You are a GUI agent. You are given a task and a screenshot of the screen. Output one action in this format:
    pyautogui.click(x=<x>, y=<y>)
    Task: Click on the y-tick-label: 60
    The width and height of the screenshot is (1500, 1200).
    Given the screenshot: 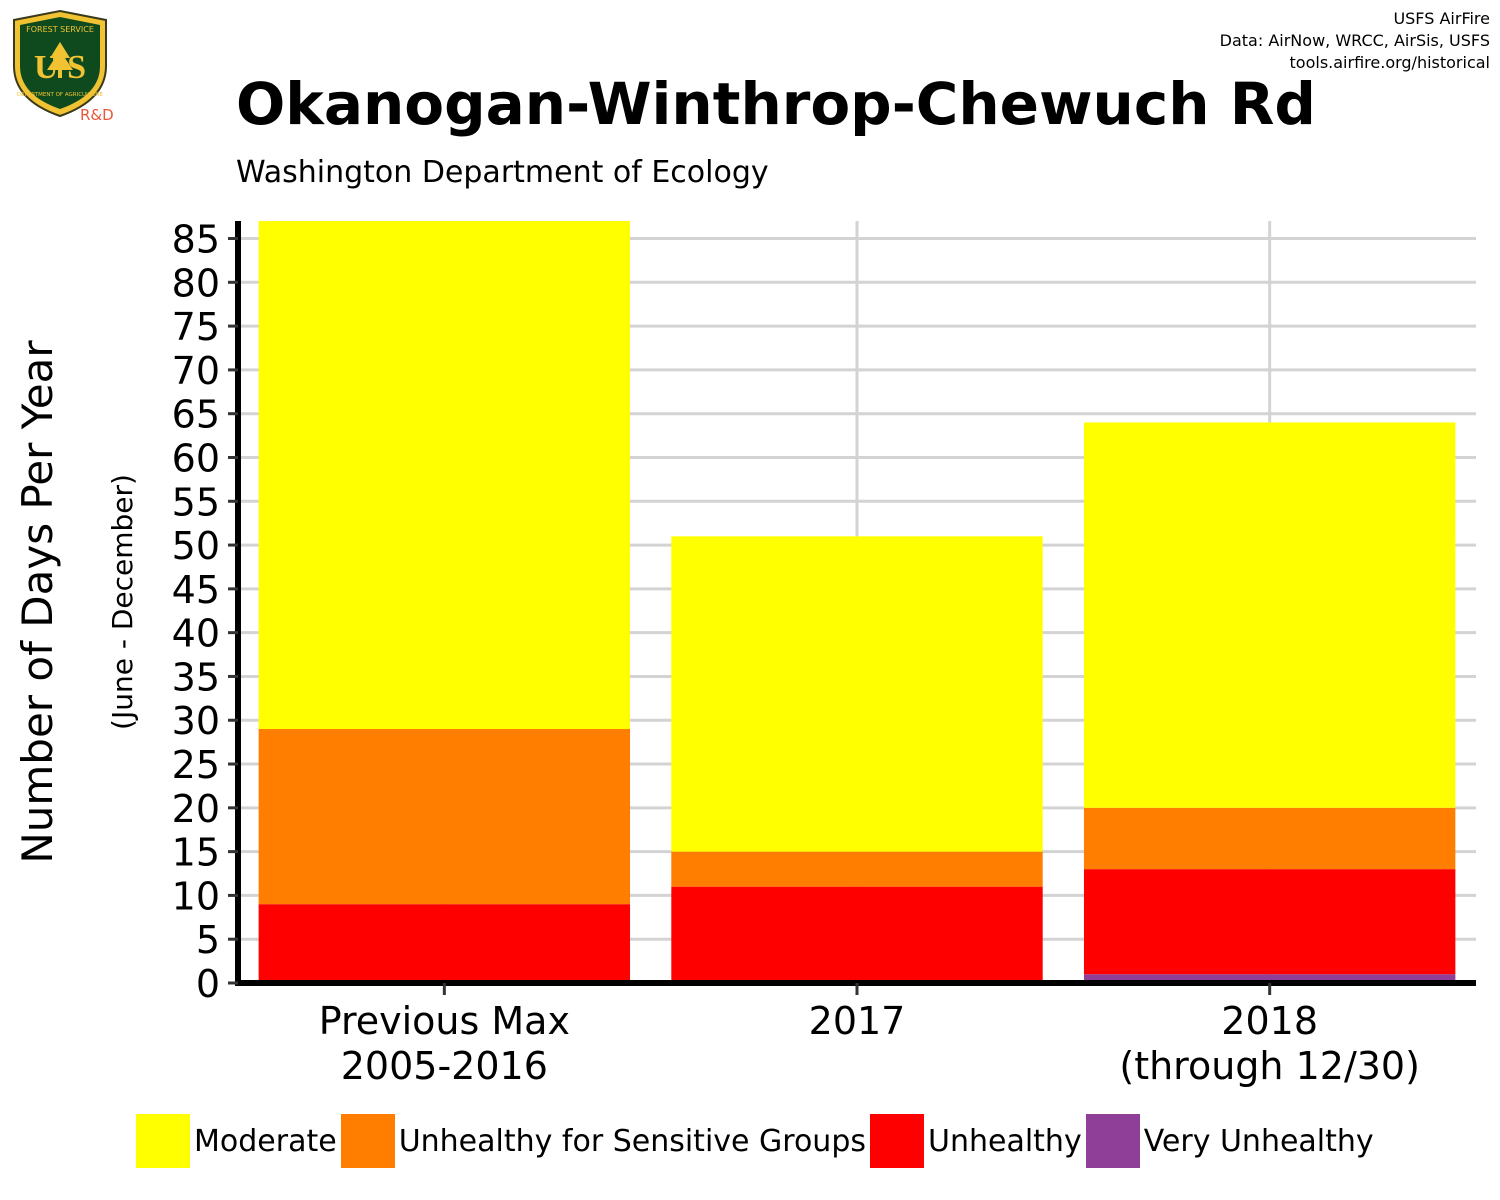 What is the action you would take?
    pyautogui.click(x=196, y=458)
    